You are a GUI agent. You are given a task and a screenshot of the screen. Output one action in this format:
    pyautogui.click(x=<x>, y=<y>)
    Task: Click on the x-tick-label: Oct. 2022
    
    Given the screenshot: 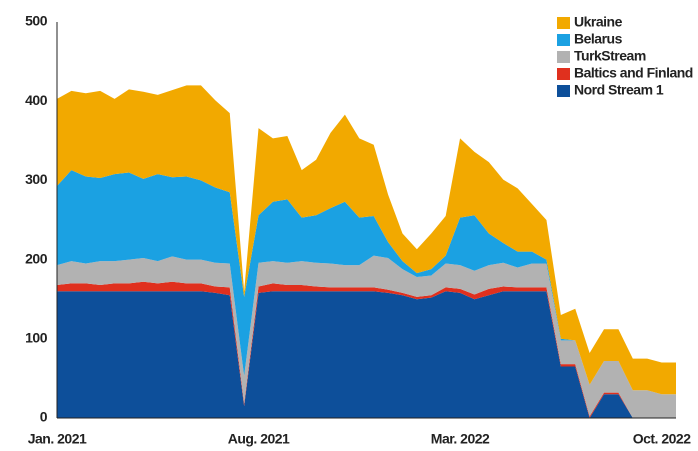 What is the action you would take?
    pyautogui.click(x=662, y=439)
    